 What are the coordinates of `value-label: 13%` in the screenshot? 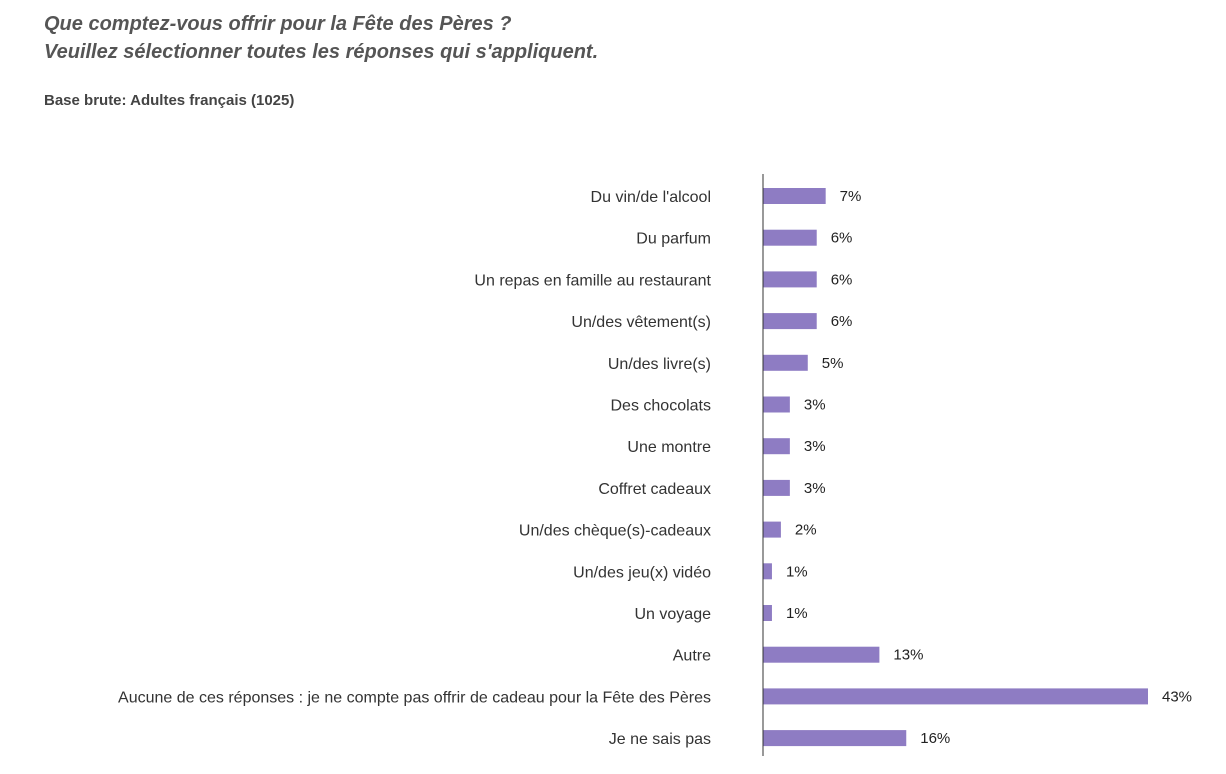 It's located at (908, 655).